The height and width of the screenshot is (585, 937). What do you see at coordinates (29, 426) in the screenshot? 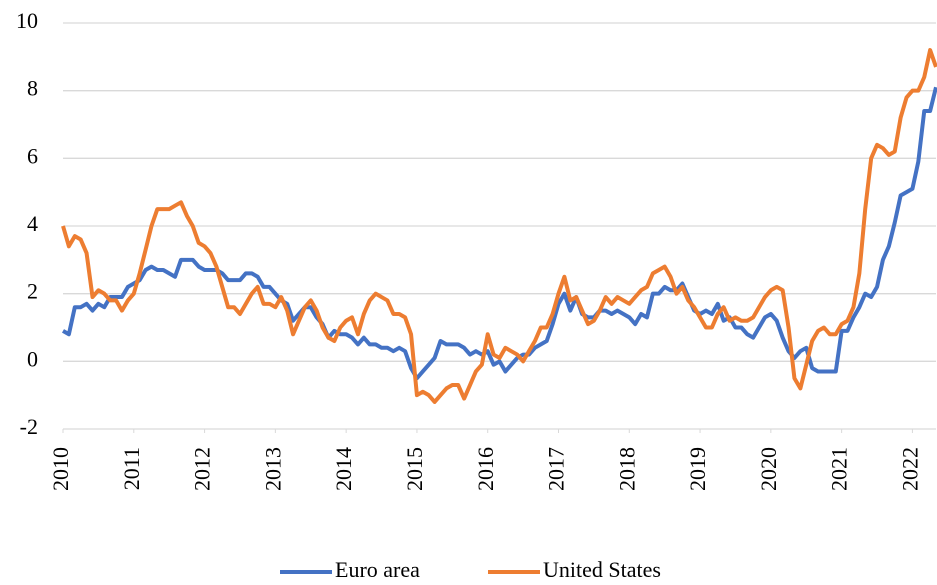
I see `y-tick-label: -2` at bounding box center [29, 426].